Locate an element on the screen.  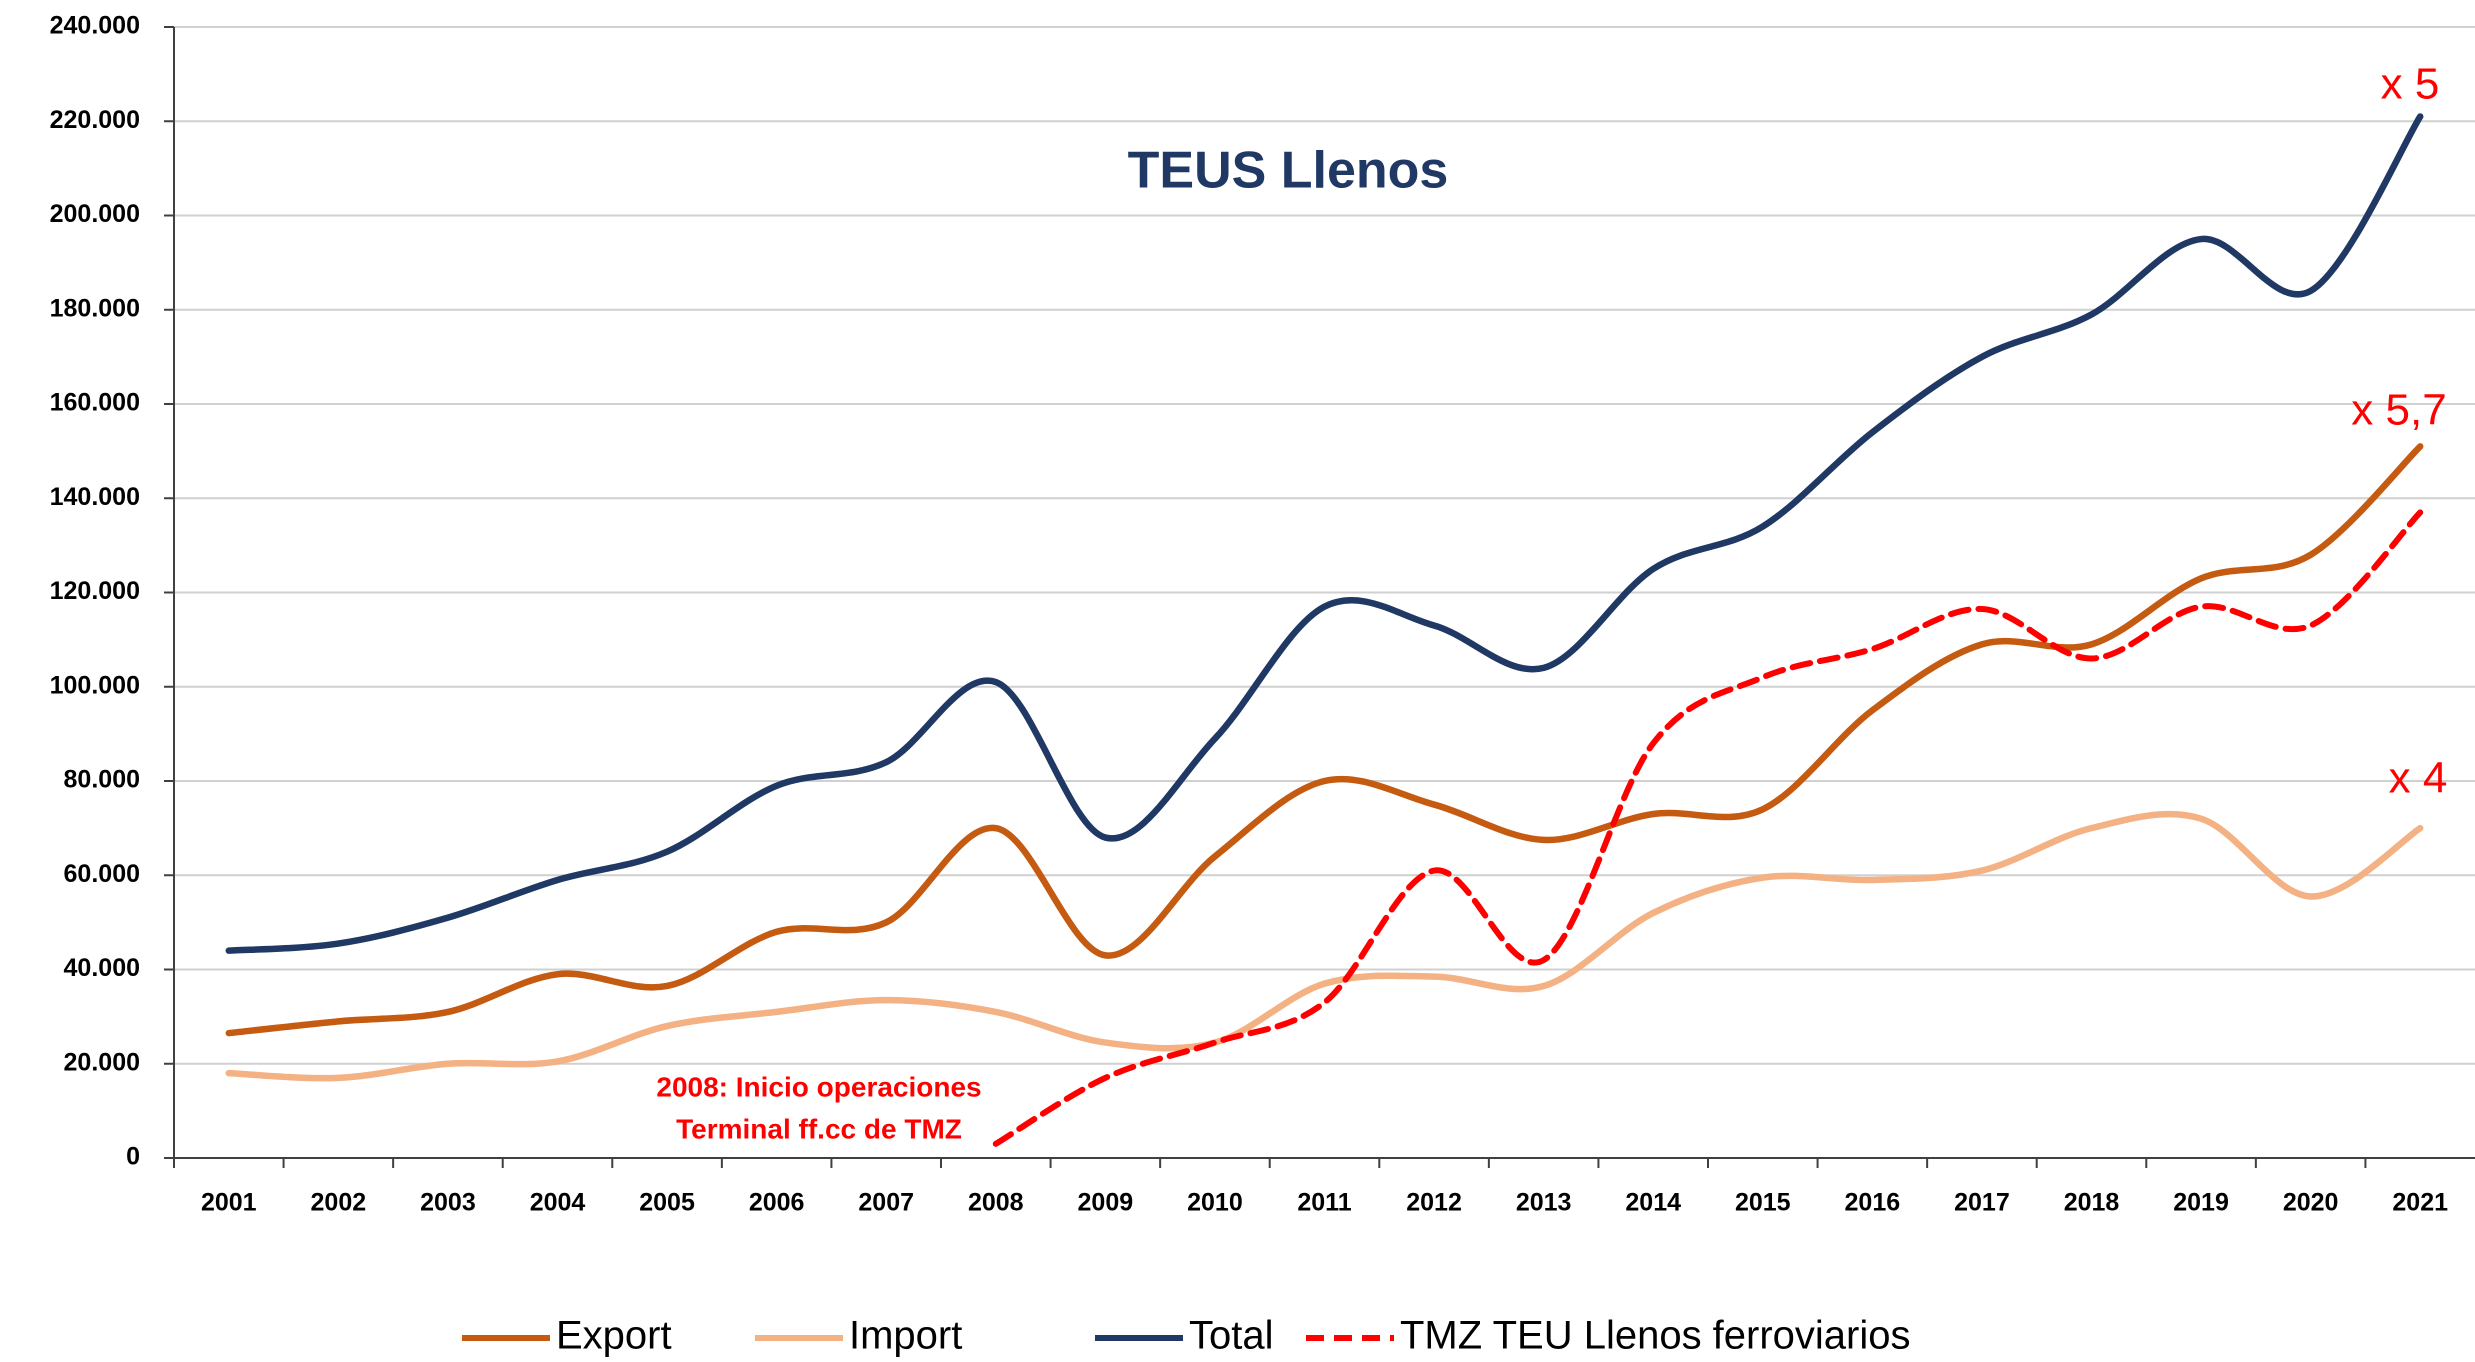
y-tick-label: 120.000 is located at coordinates (95, 591).